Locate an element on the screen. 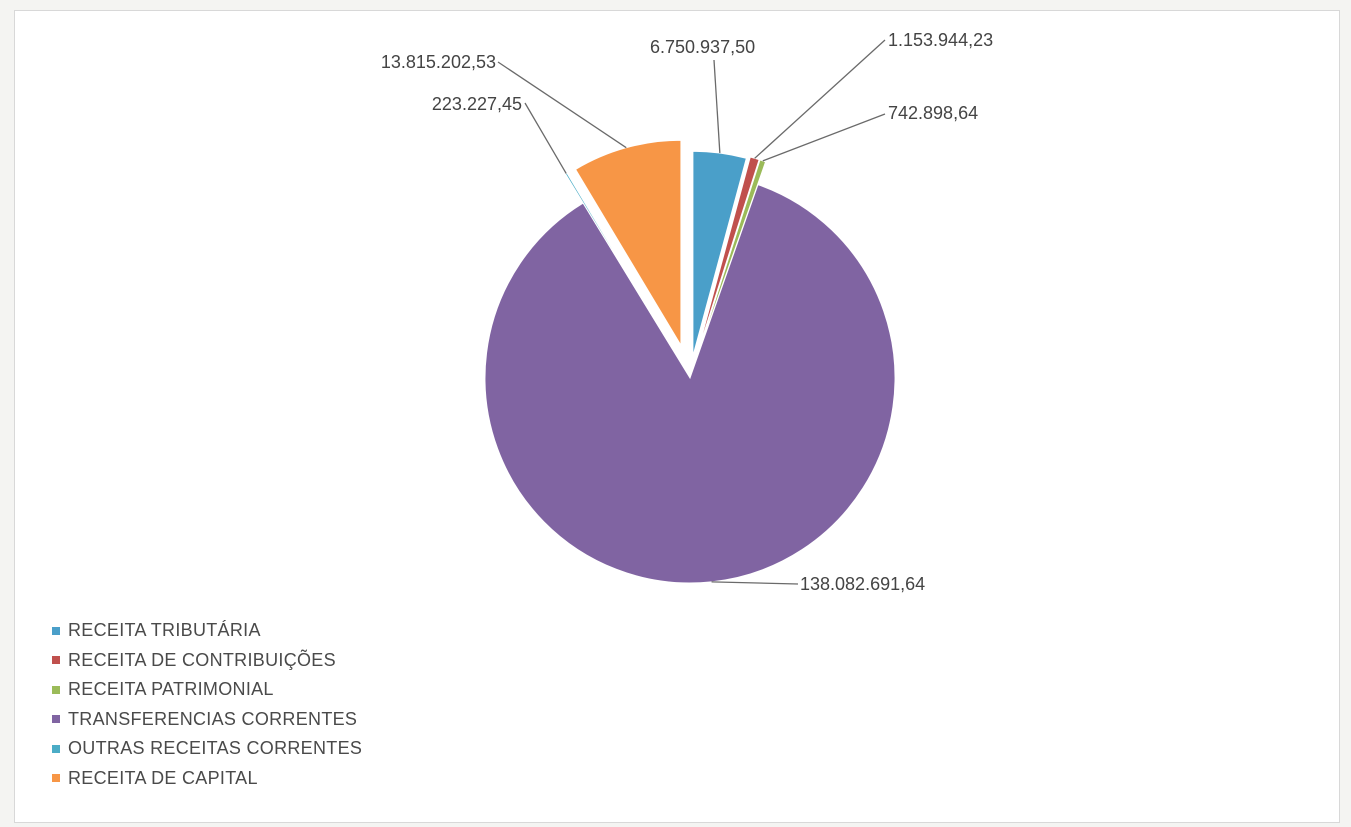  data-label: 1.153.944,23 is located at coordinates (940, 40).